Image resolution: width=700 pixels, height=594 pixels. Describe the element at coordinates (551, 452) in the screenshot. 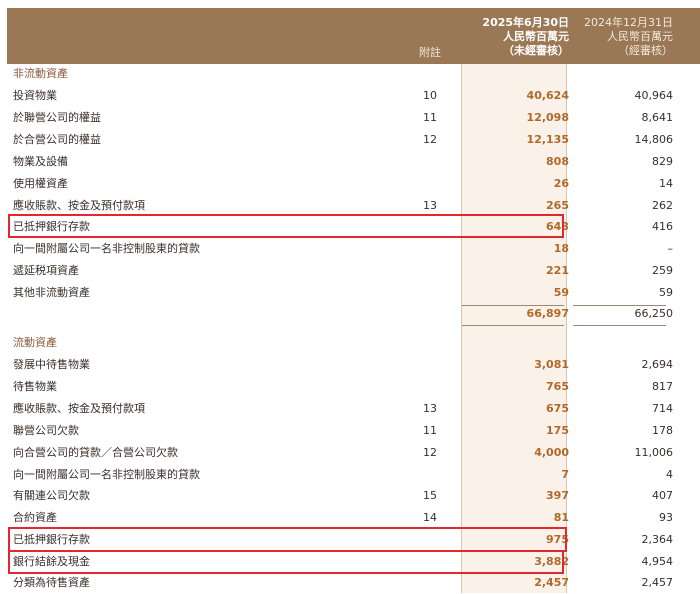

I see `row-current-value: 4,000` at that location.